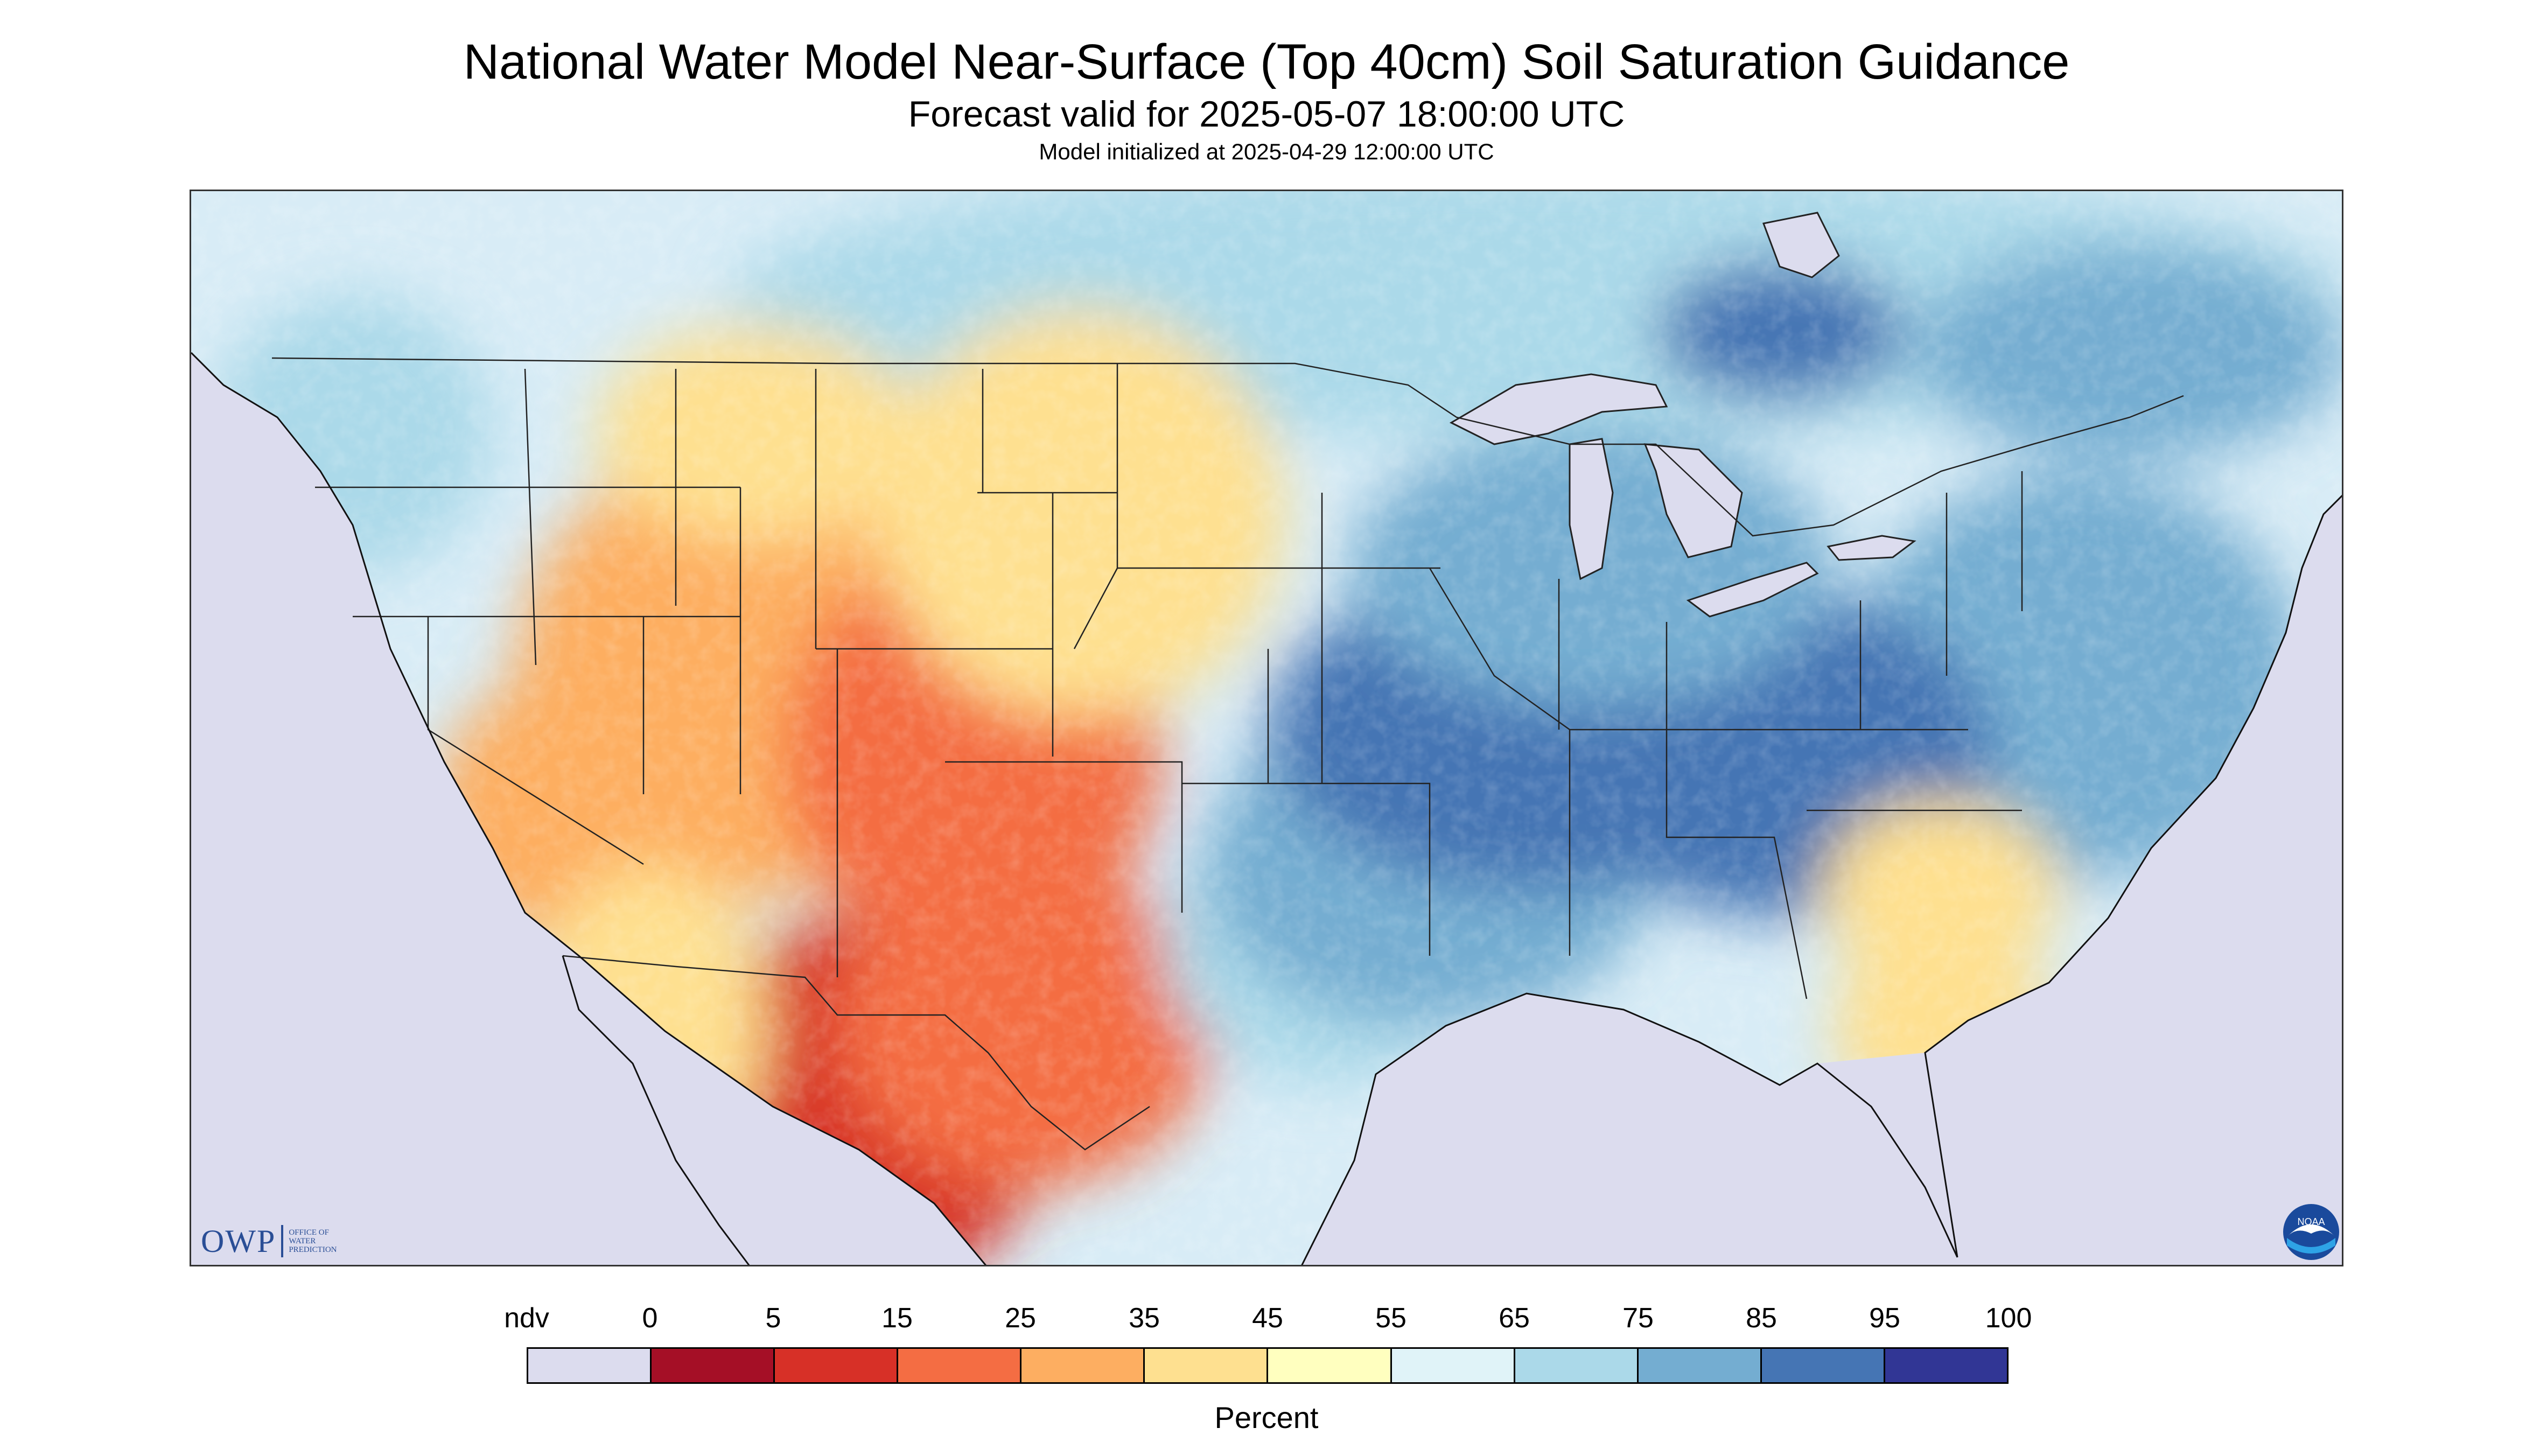  What do you see at coordinates (650, 1318) in the screenshot?
I see `legend-label-0: 0` at bounding box center [650, 1318].